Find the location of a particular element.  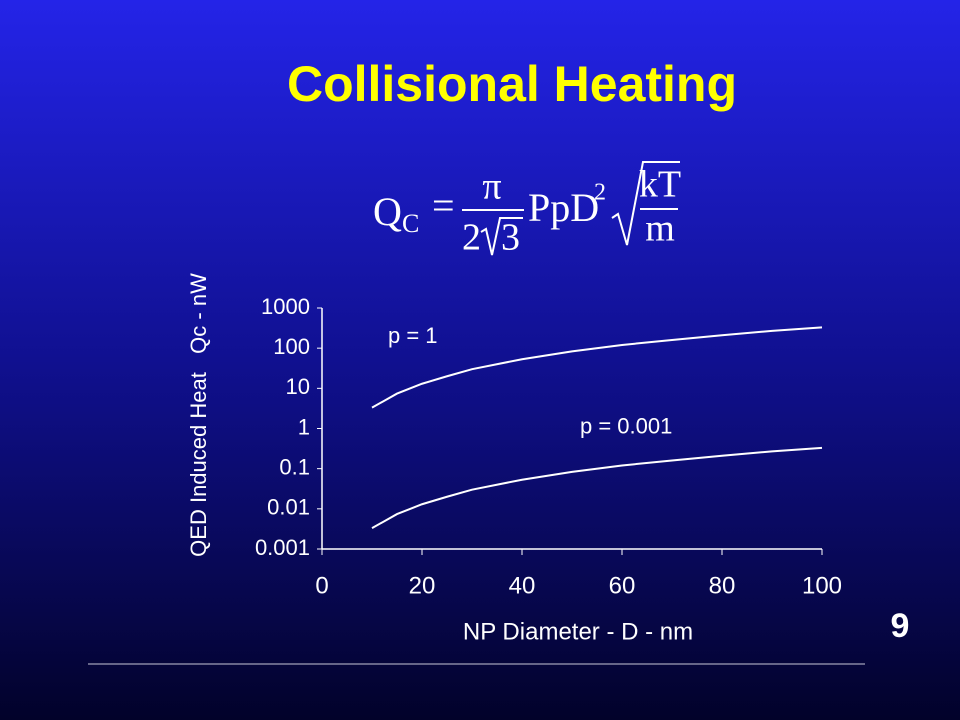

formula-lhs: Q is located at coordinates (387, 211).